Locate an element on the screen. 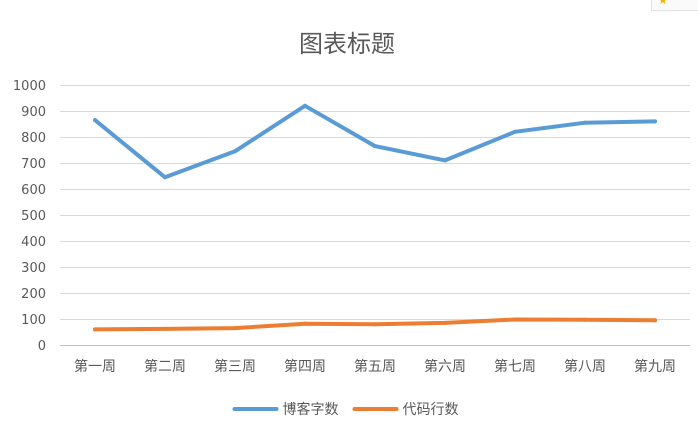  series-line is located at coordinates (375, 141).